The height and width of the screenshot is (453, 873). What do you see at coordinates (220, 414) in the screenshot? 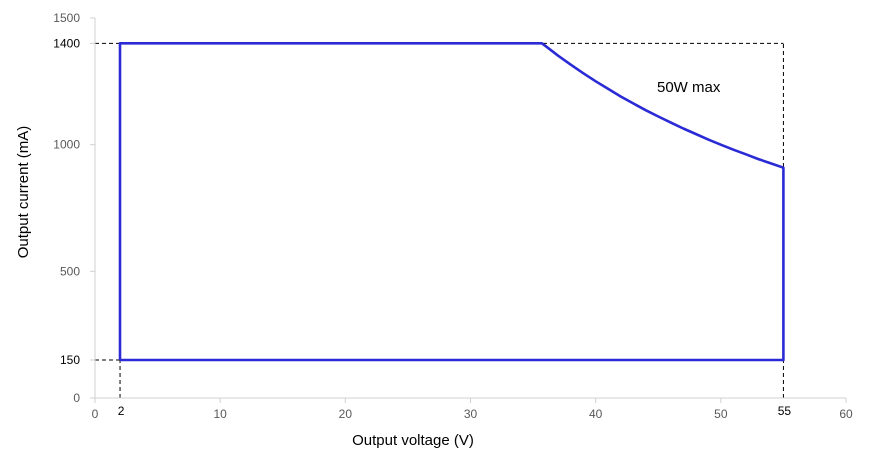
I see `x-tick-label: 10` at bounding box center [220, 414].